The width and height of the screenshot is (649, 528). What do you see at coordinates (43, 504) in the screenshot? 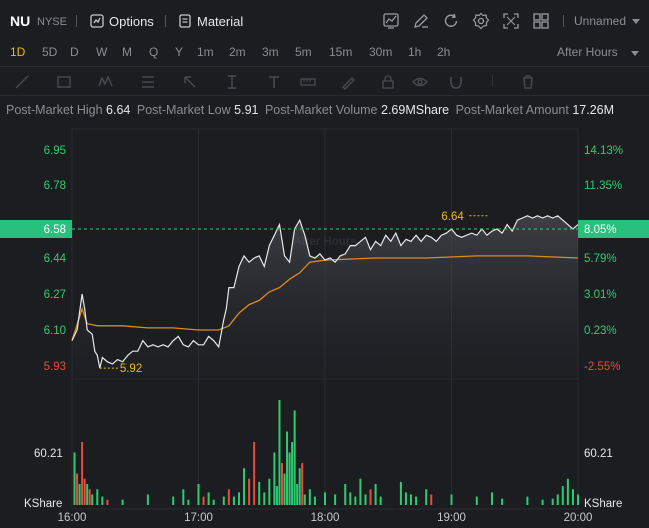
I see `volume-unit-left: KShare` at bounding box center [43, 504].